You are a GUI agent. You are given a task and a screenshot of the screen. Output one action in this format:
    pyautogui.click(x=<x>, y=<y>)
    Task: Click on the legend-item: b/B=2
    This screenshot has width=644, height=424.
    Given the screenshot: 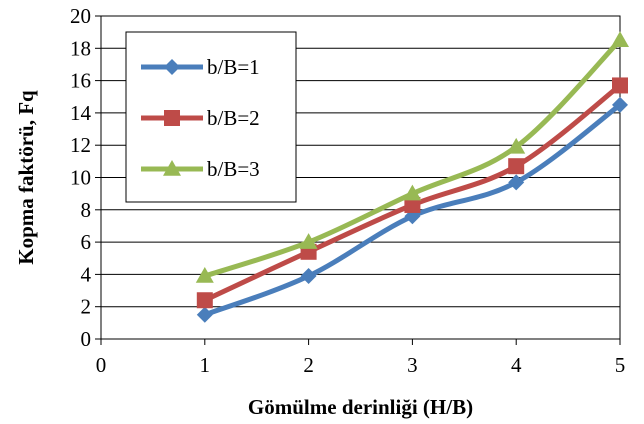 What is the action you would take?
    pyautogui.click(x=200, y=118)
    